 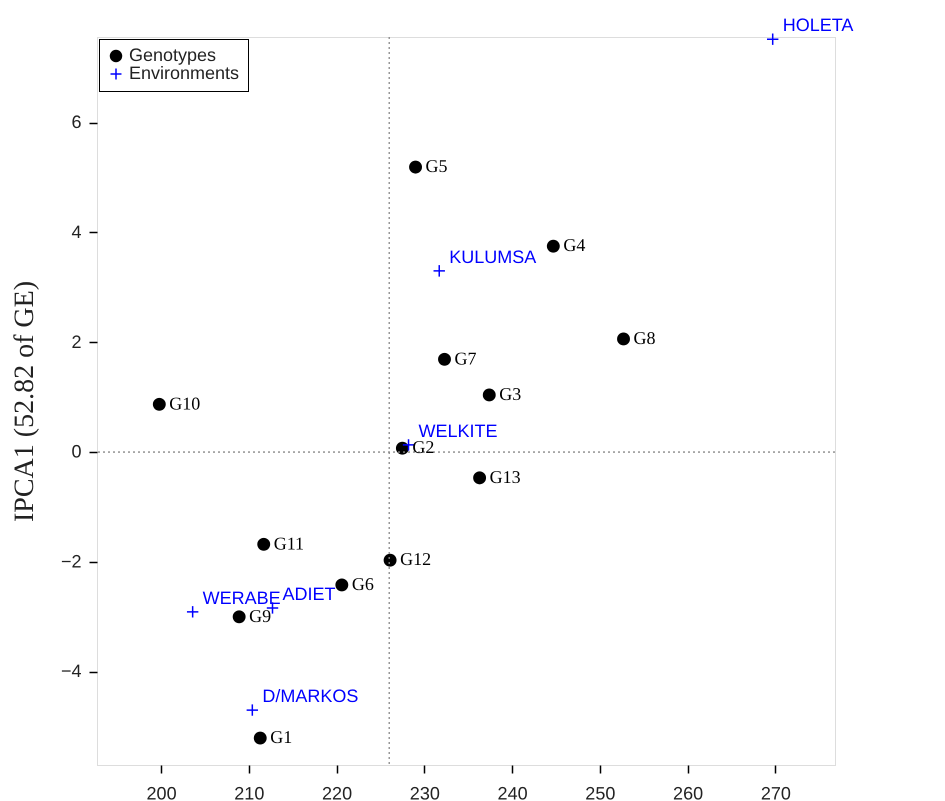 I want to click on y-tick-label: 0, so click(x=76, y=452).